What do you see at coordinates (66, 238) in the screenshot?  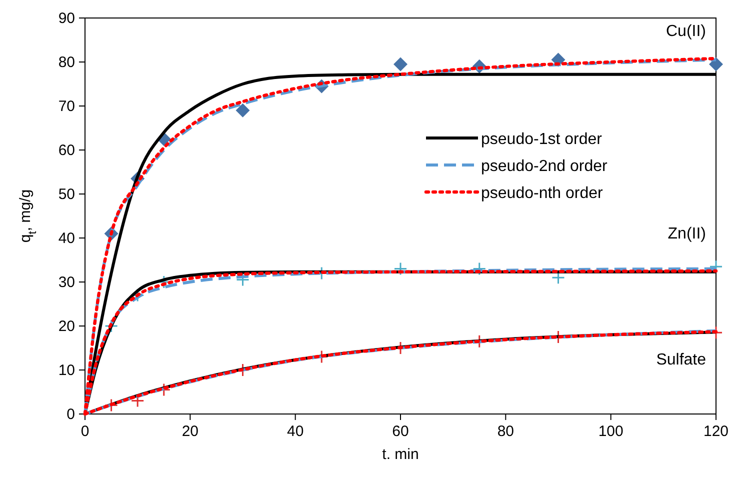 I see `y-tick-label: 40` at bounding box center [66, 238].